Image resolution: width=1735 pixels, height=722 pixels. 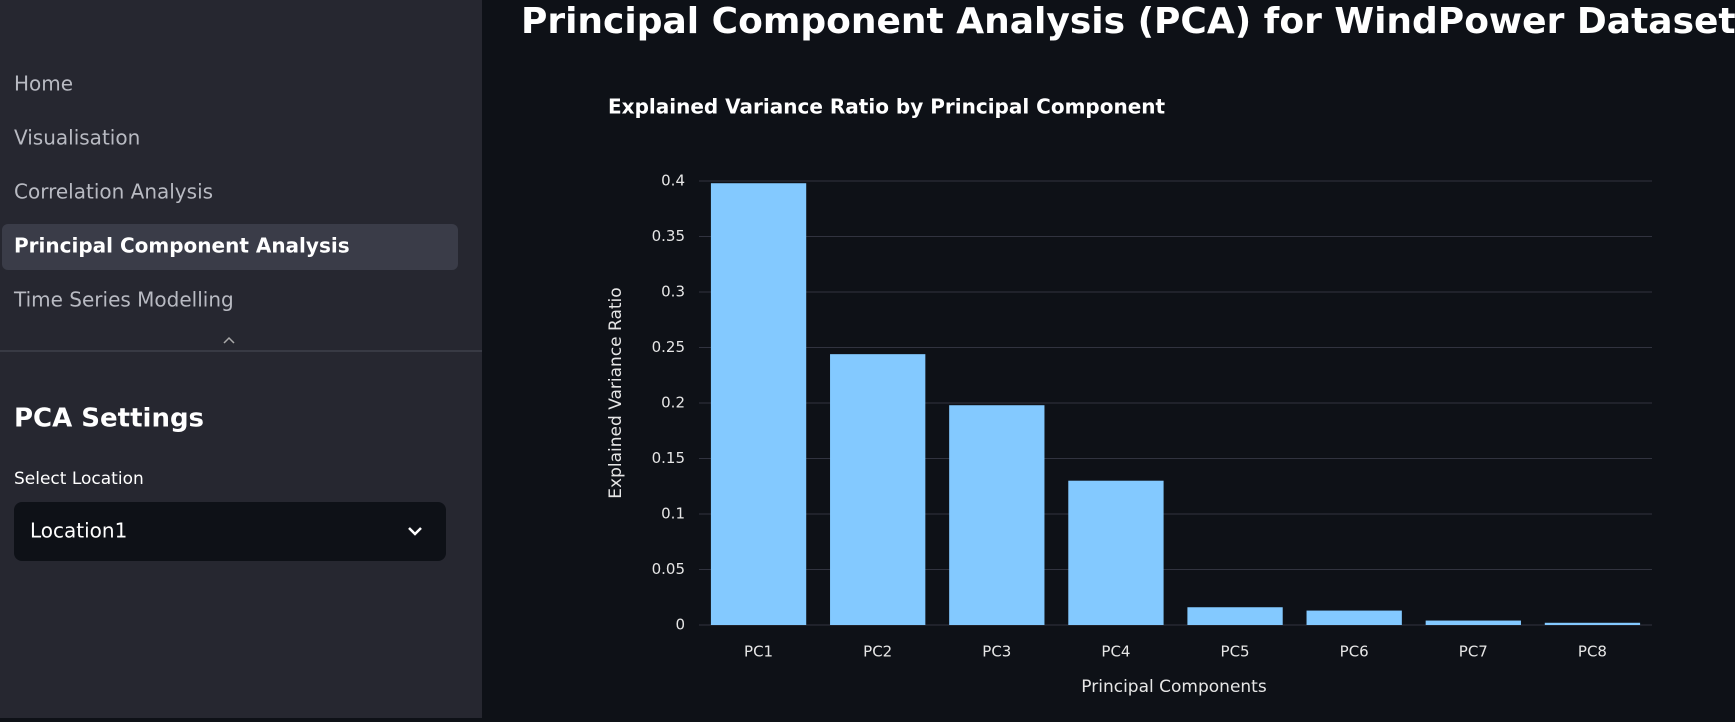 I want to click on y-tick-label: 0.35, so click(x=668, y=236).